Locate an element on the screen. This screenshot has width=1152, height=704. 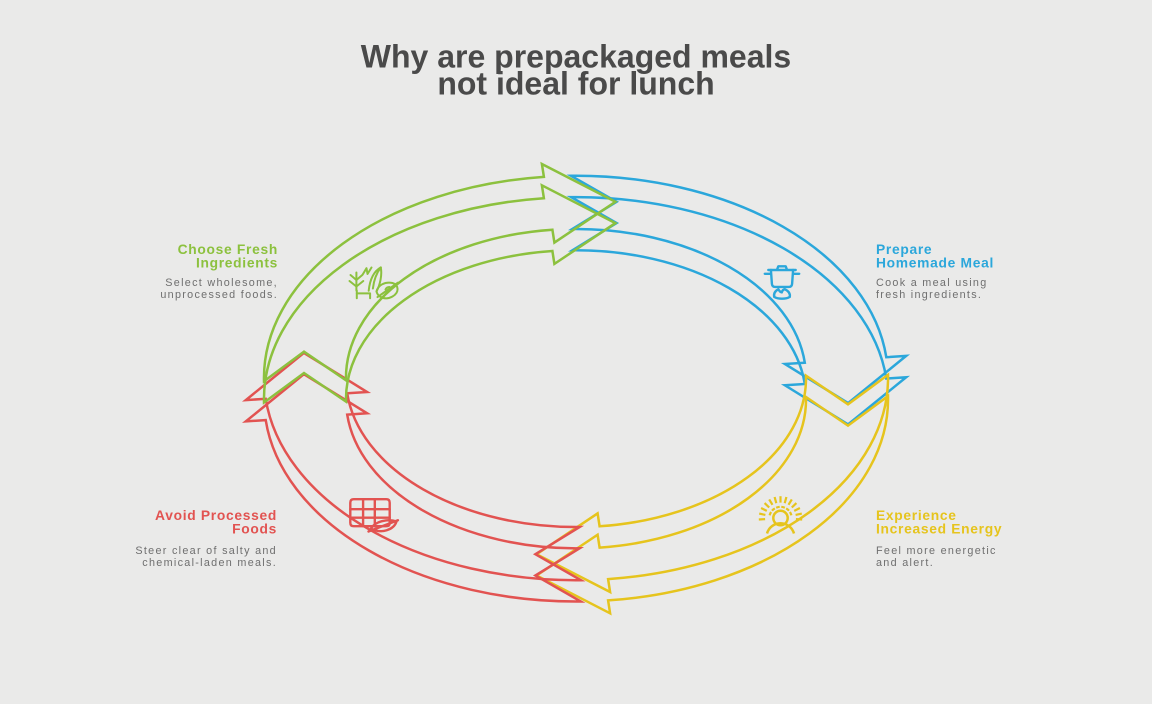
svg-text: Why are prepackaged meals is located at coordinates (576, 57).